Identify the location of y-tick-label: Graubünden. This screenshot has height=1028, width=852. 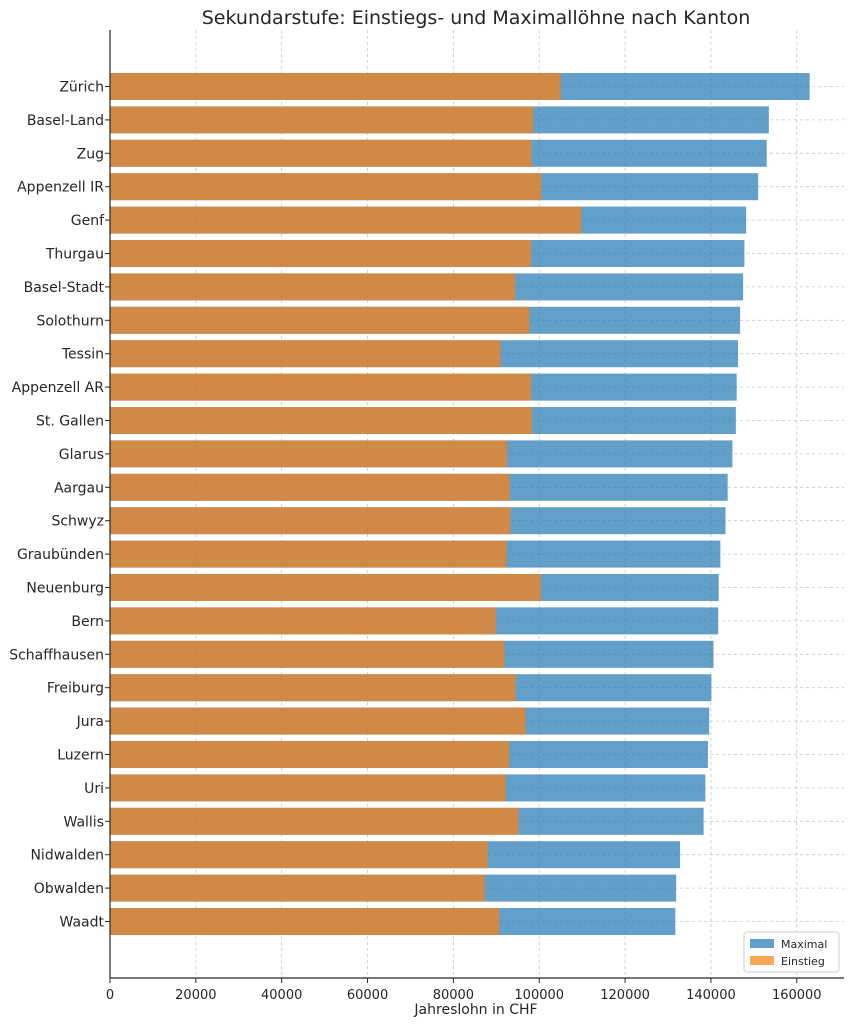
(60, 555).